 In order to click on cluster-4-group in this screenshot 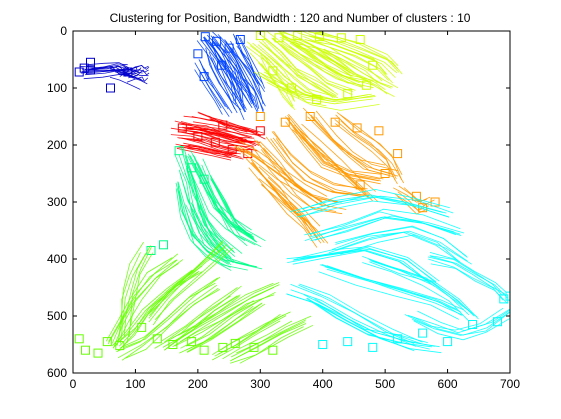, I will do `click(218, 136)`.